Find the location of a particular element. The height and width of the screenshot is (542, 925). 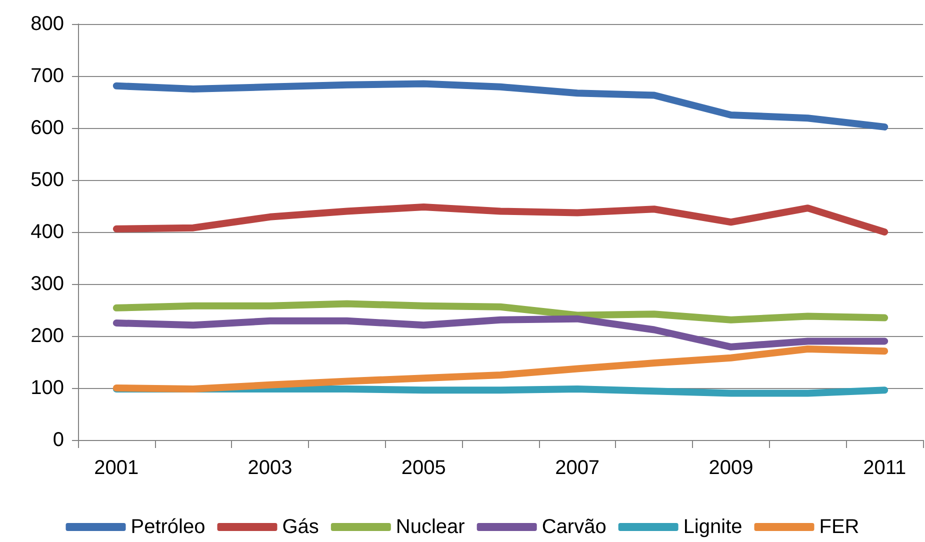

legend-label: Nuclear is located at coordinates (431, 527).